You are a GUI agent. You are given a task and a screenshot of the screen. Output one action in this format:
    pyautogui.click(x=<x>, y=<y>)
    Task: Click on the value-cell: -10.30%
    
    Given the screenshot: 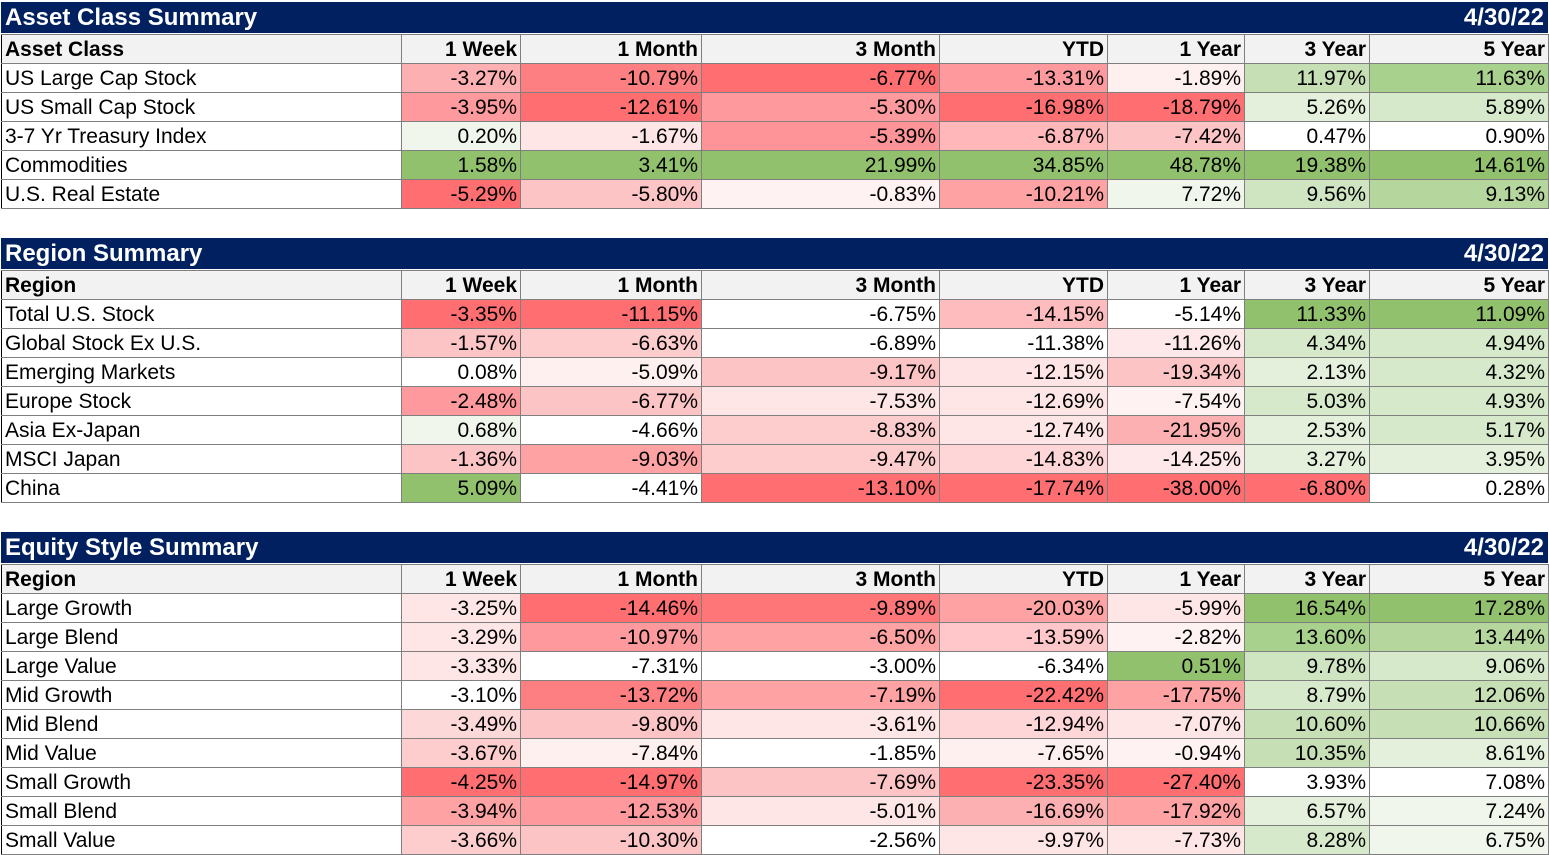 What is the action you would take?
    pyautogui.click(x=611, y=840)
    